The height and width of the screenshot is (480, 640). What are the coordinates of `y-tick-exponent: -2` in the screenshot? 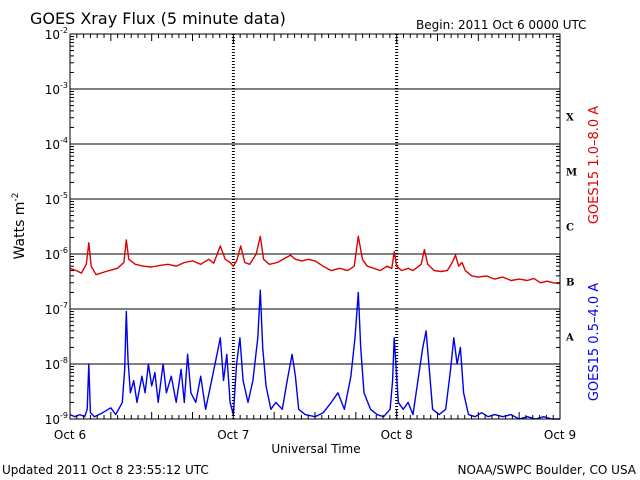 It's located at (64, 30).